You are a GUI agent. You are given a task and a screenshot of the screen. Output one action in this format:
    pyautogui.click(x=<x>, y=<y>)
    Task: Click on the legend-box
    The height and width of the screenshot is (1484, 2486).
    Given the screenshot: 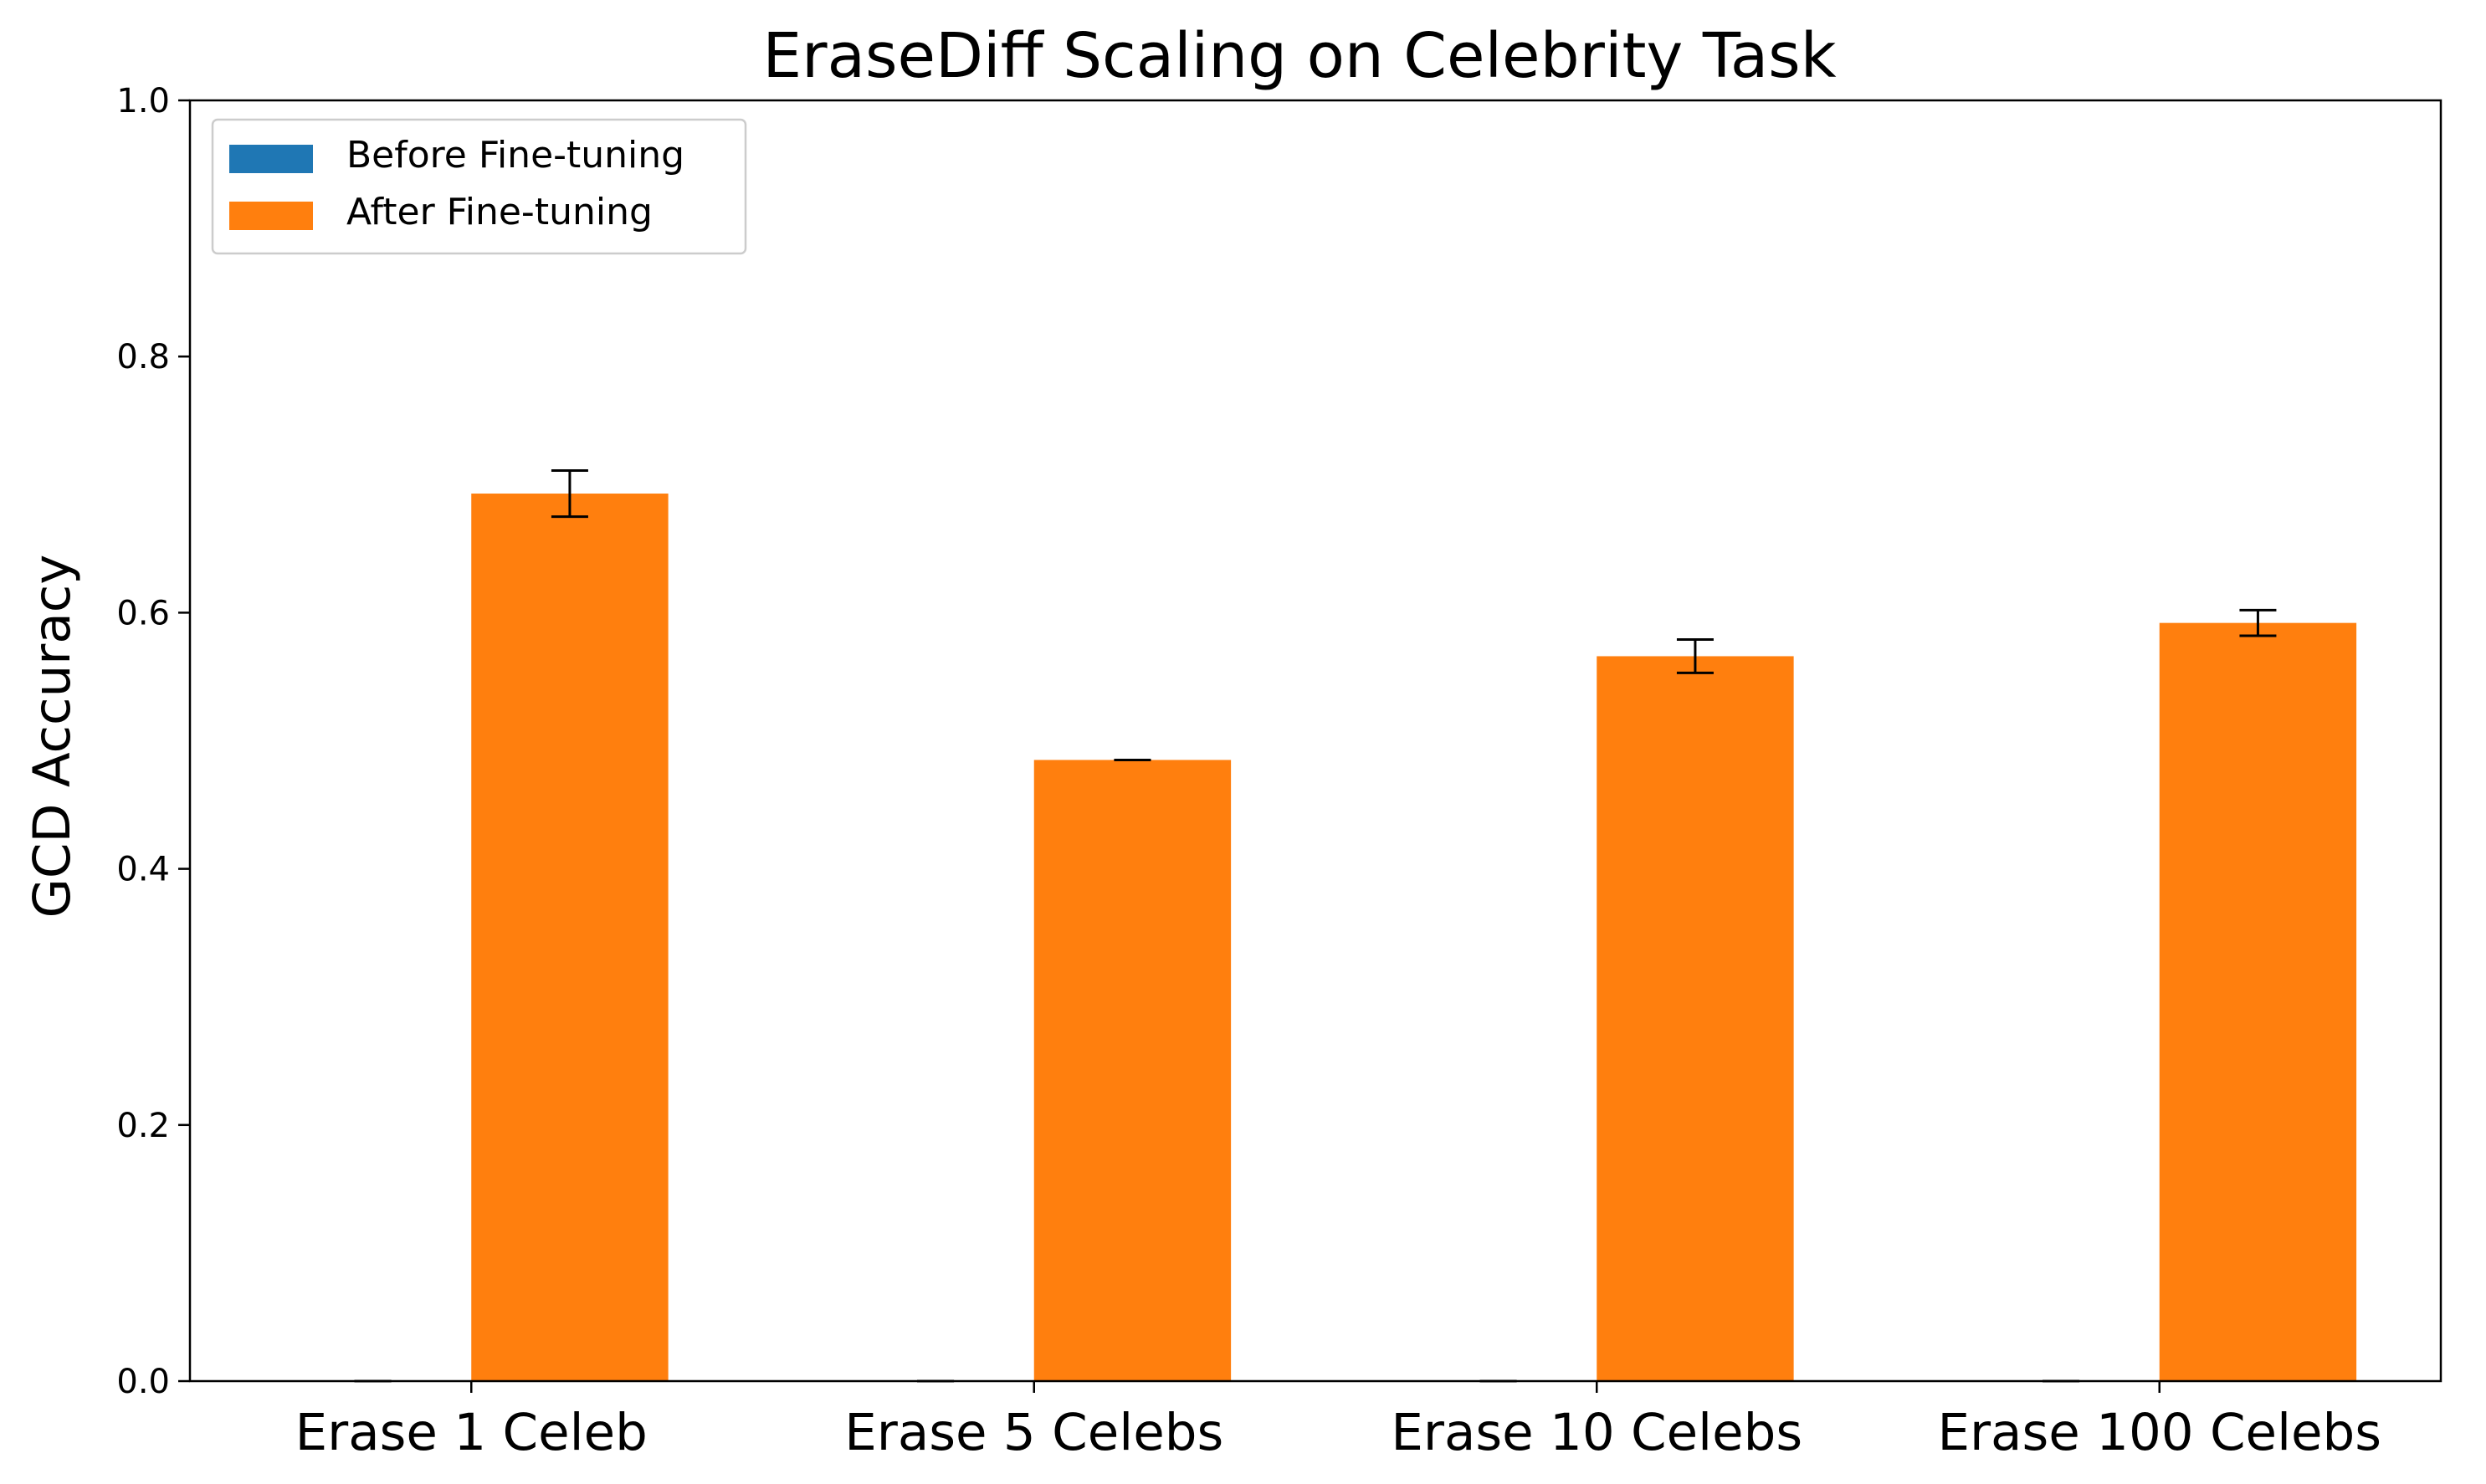 What is the action you would take?
    pyautogui.click(x=479, y=186)
    